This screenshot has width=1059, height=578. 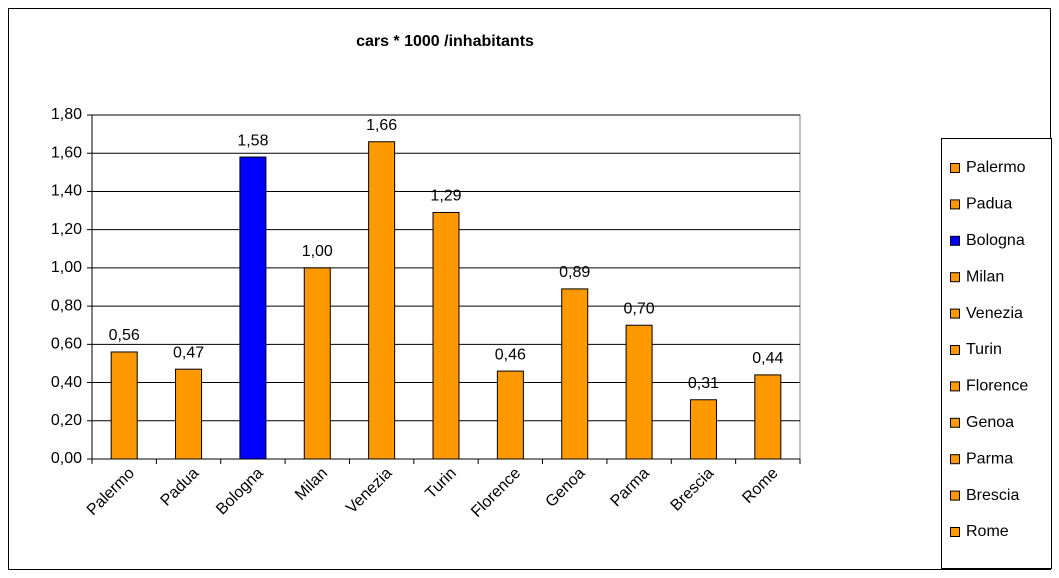 I want to click on chart-title: cars * 1000 /inhabitants, so click(x=445, y=41).